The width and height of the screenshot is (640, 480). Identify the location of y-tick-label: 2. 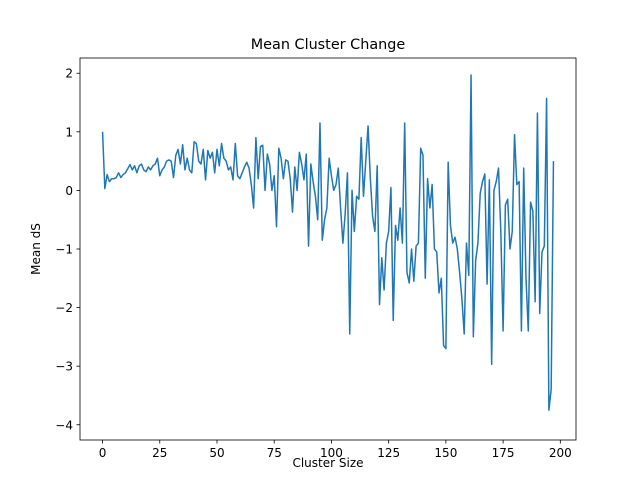
(69, 74).